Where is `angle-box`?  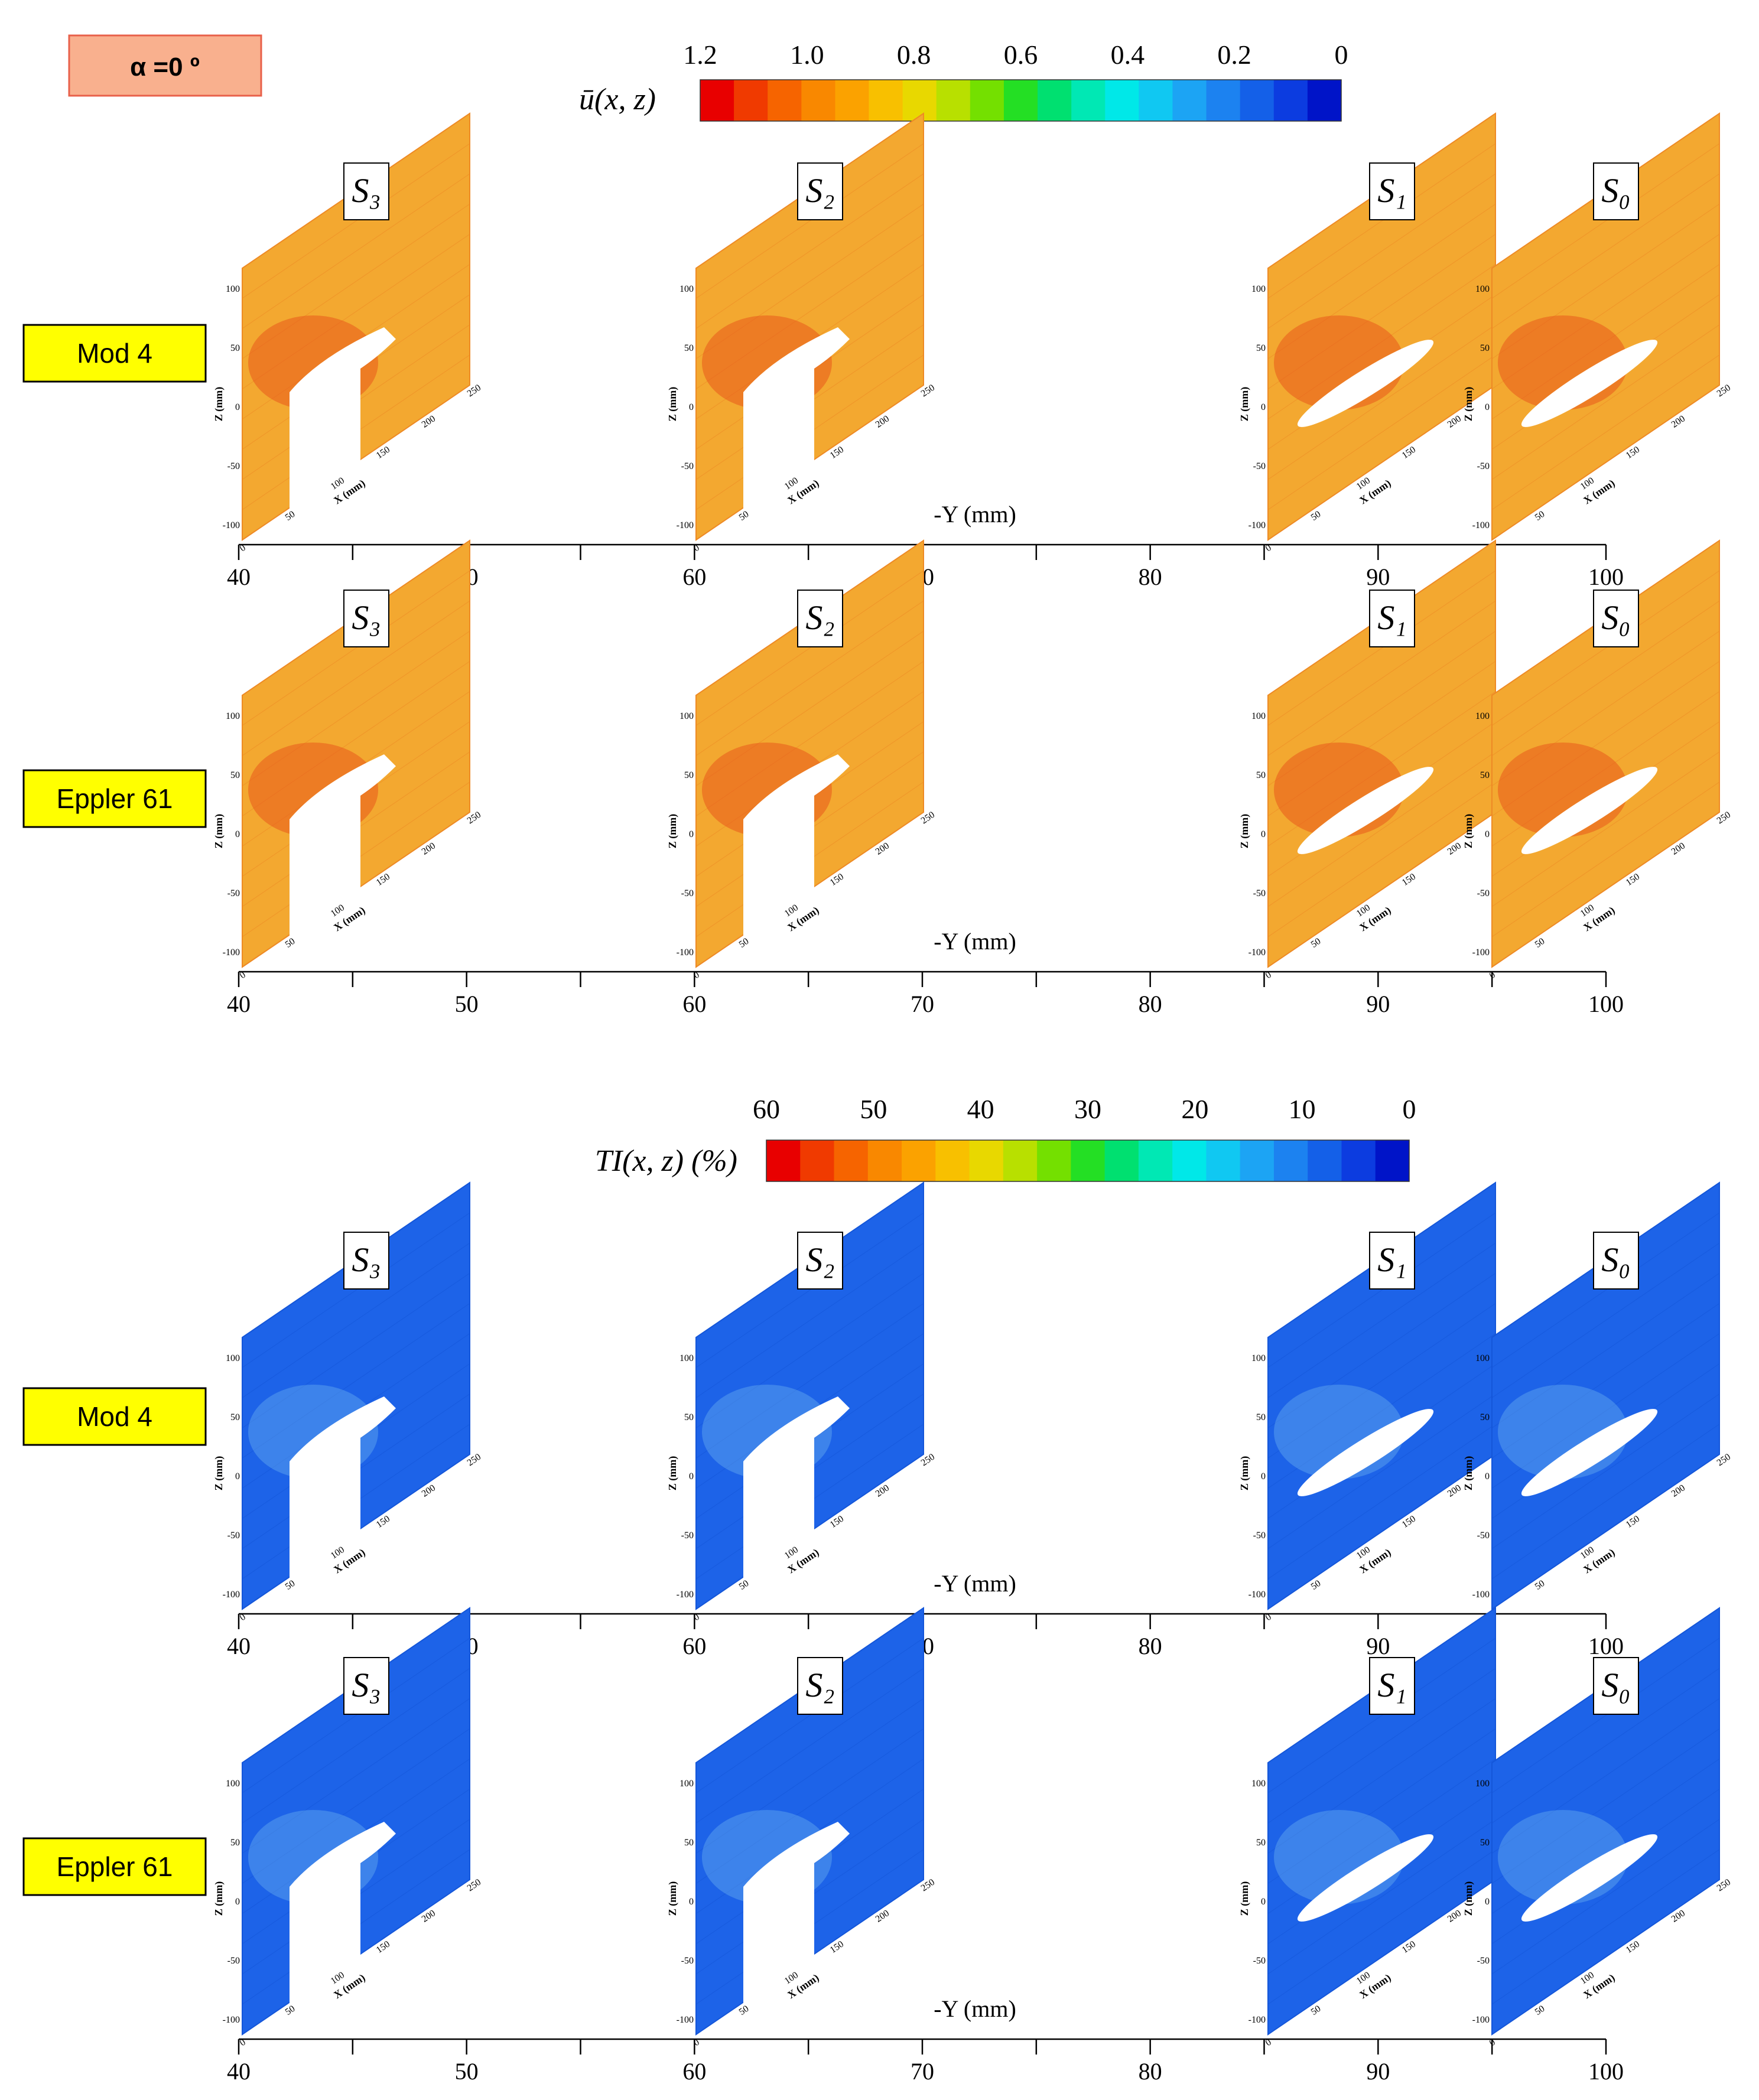 angle-box is located at coordinates (165, 65).